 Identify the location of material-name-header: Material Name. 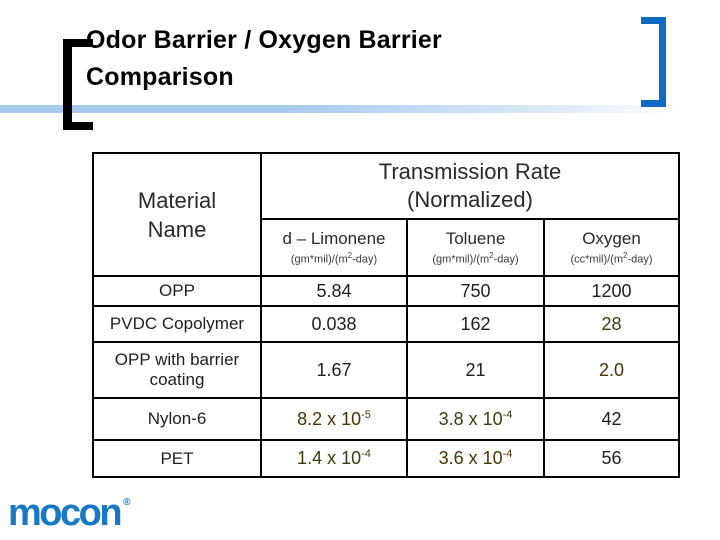
(177, 214).